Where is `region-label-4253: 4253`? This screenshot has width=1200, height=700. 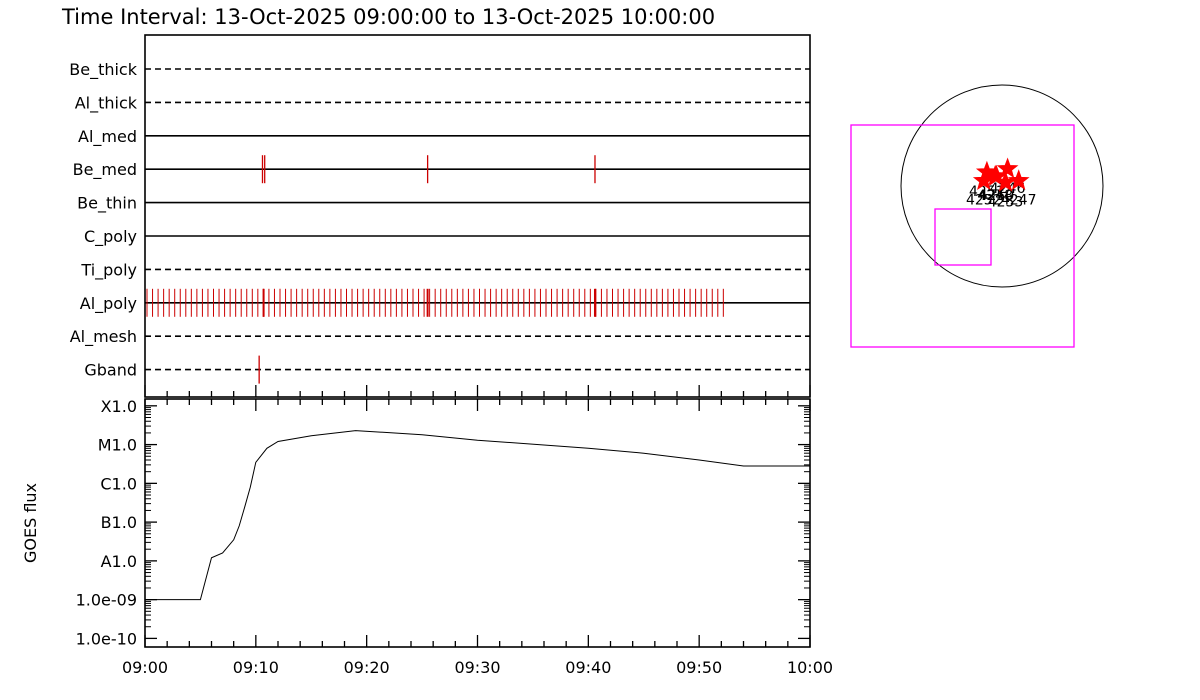
region-label-4253: 4253 is located at coordinates (1006, 202).